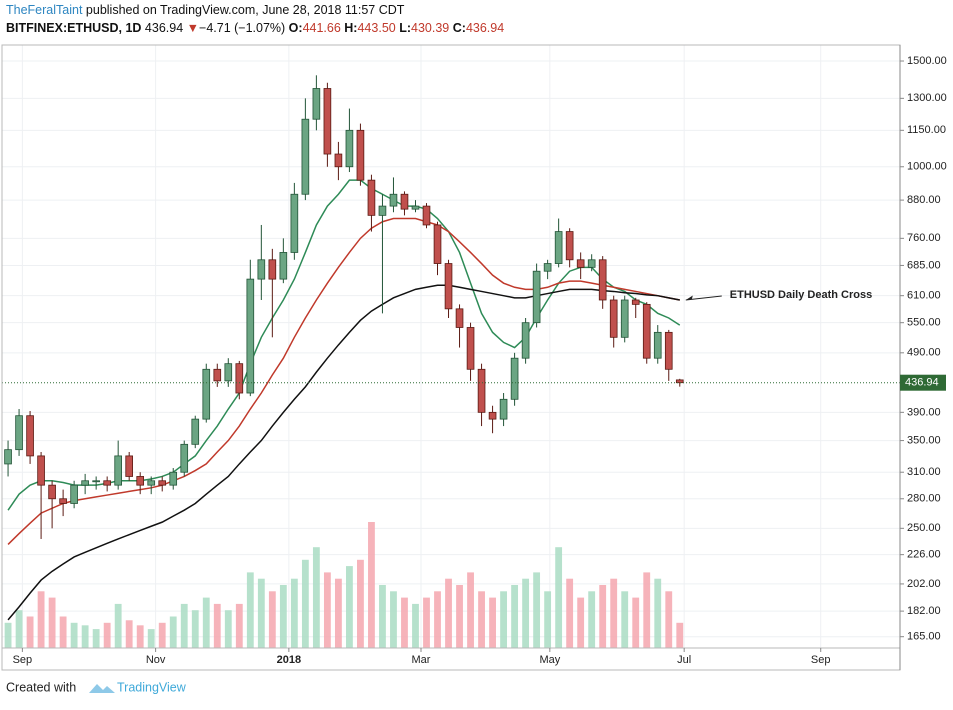 The image size is (953, 710). Describe the element at coordinates (44, 10) in the screenshot. I see `author: TheFeralTaint` at that location.